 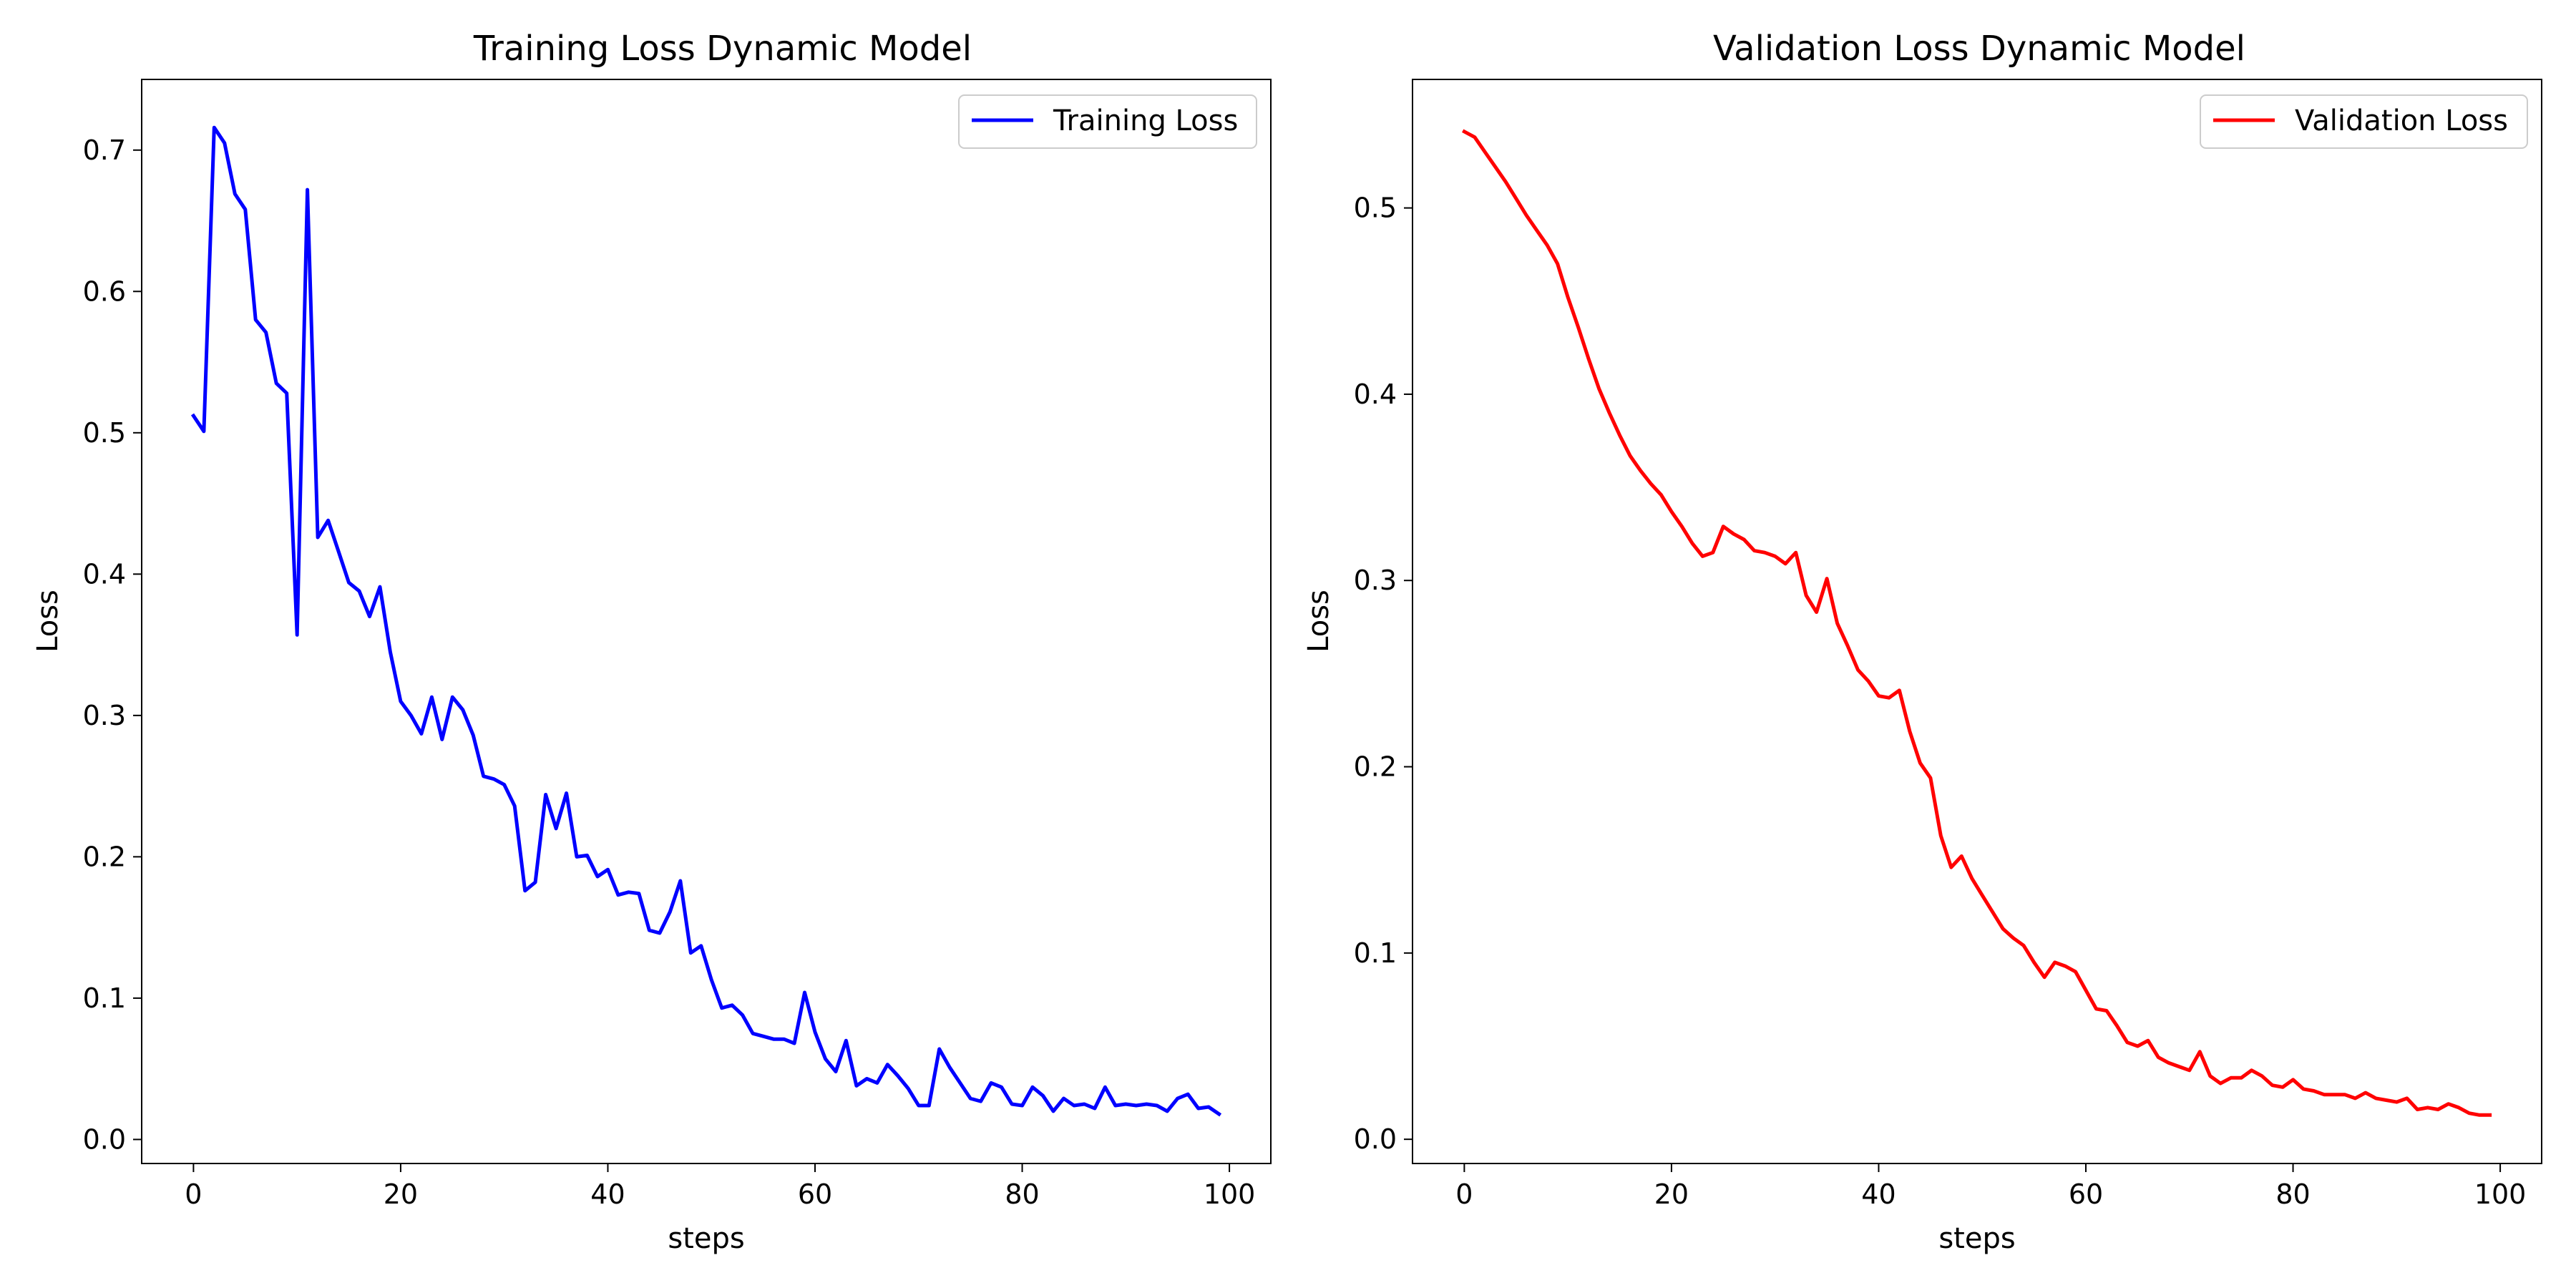 I want to click on chart-title: Training Loss Dynamic Model, so click(x=722, y=49).